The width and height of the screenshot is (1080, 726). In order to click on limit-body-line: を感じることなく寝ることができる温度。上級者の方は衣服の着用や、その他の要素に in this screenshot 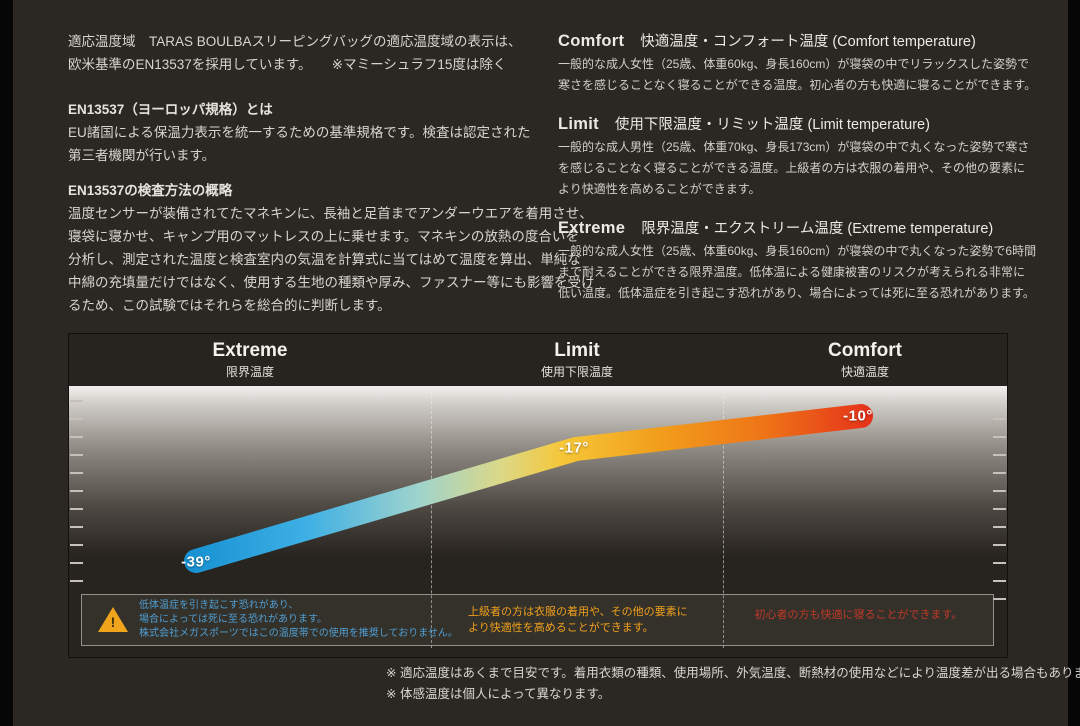, I will do `click(792, 168)`.